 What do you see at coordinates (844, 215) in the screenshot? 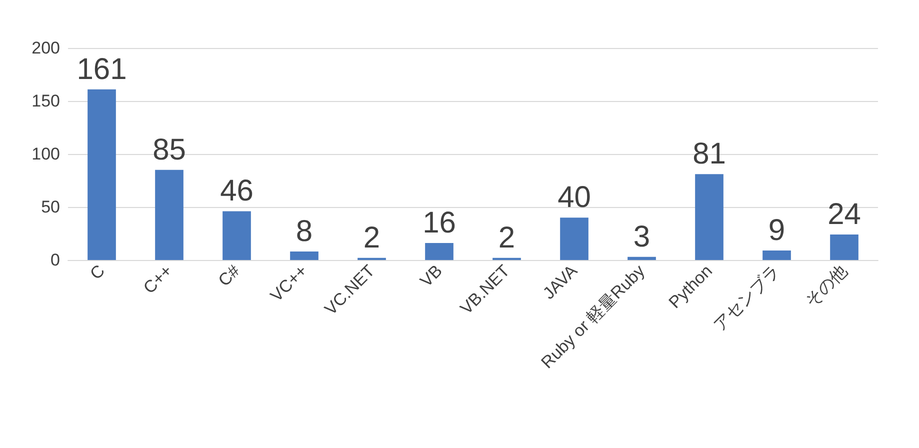
I see `data-label: 24` at bounding box center [844, 215].